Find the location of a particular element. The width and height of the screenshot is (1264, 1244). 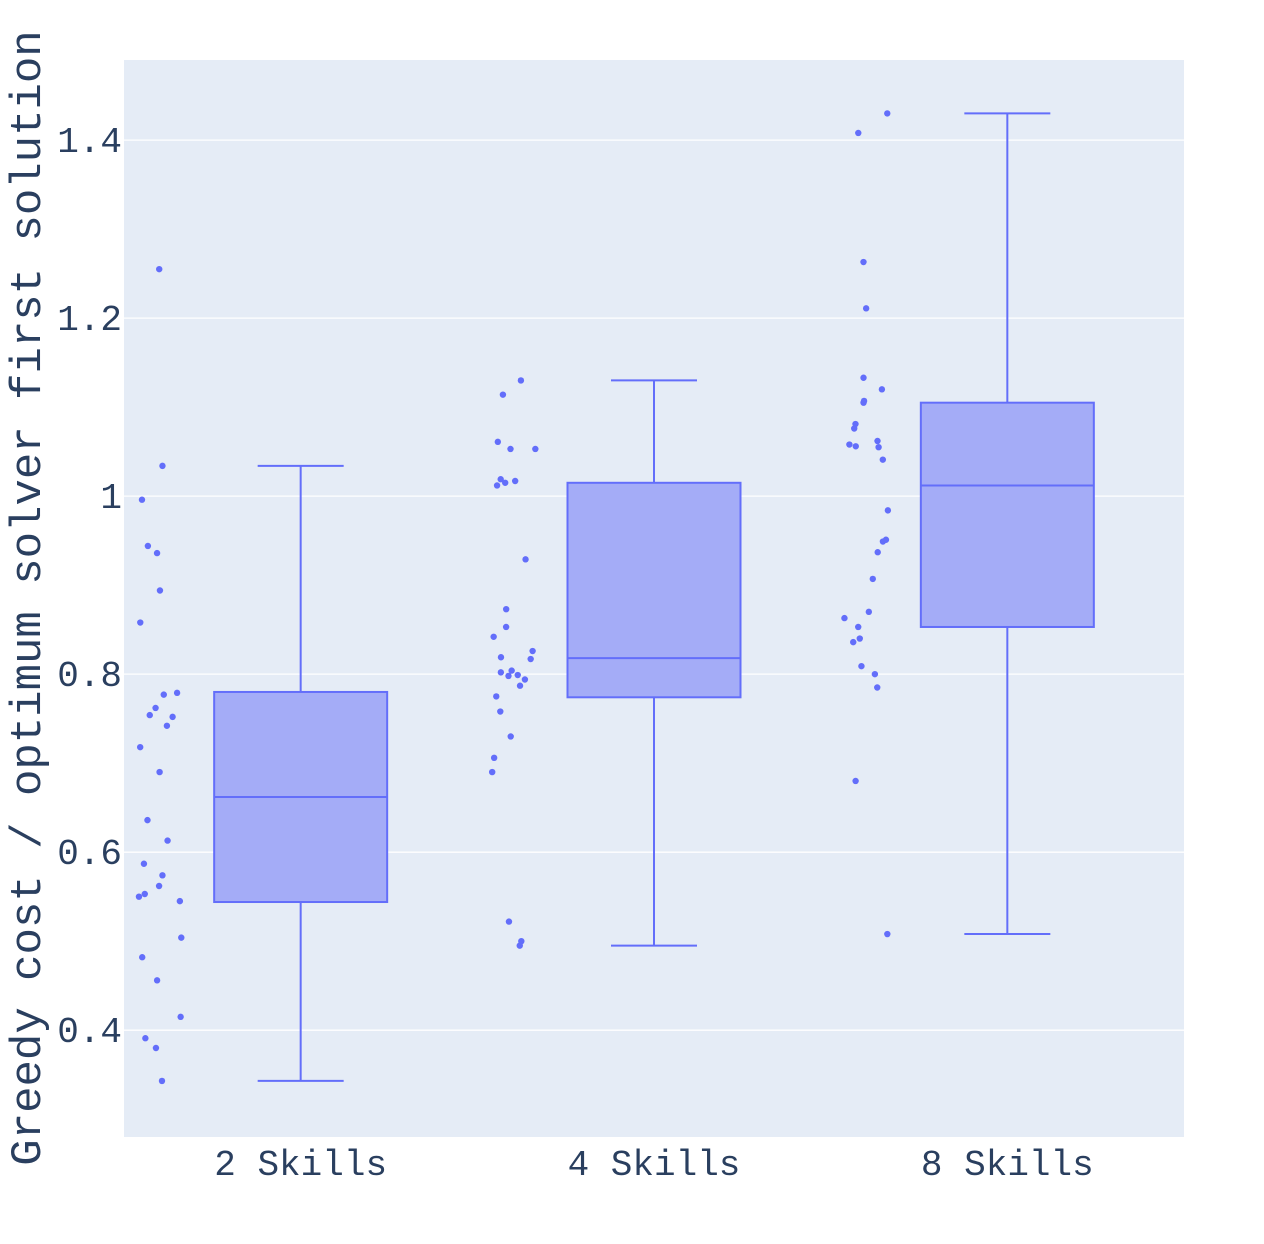

y-tick-label: 0.4 is located at coordinates (89, 1032).